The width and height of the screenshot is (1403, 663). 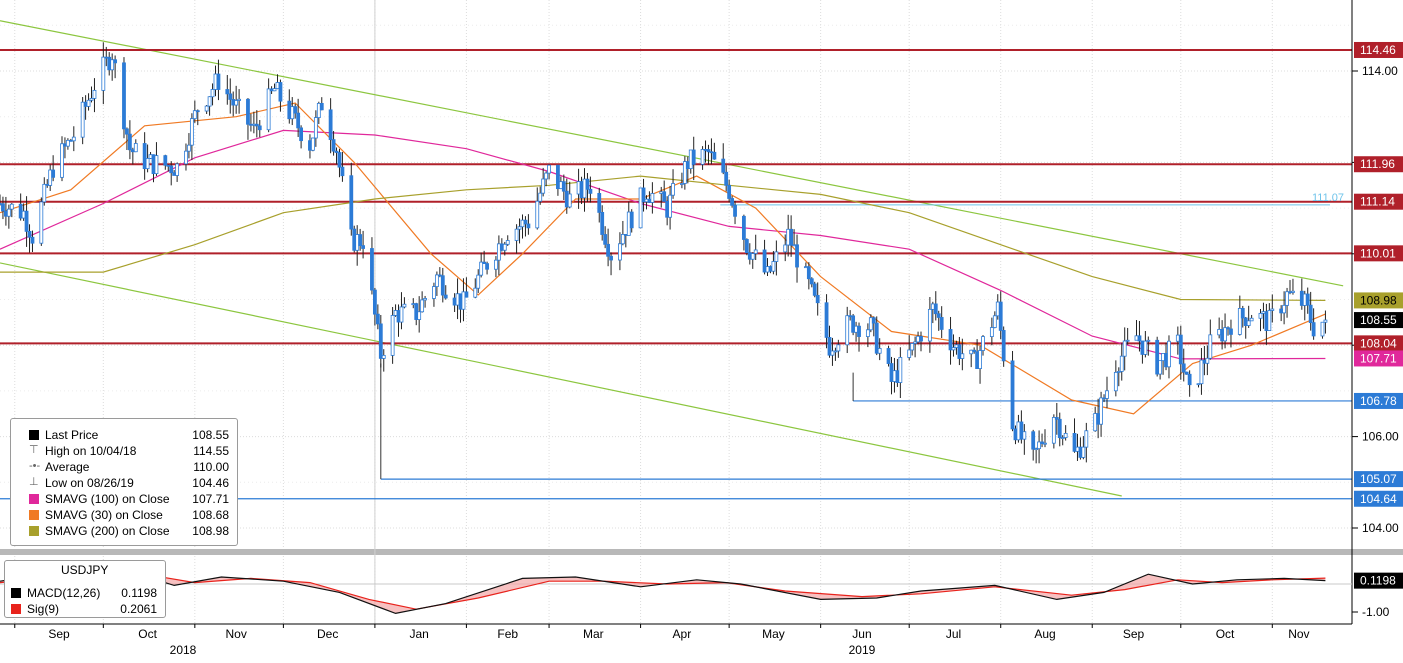 What do you see at coordinates (16, 609) in the screenshot?
I see `signal-swatch-icon` at bounding box center [16, 609].